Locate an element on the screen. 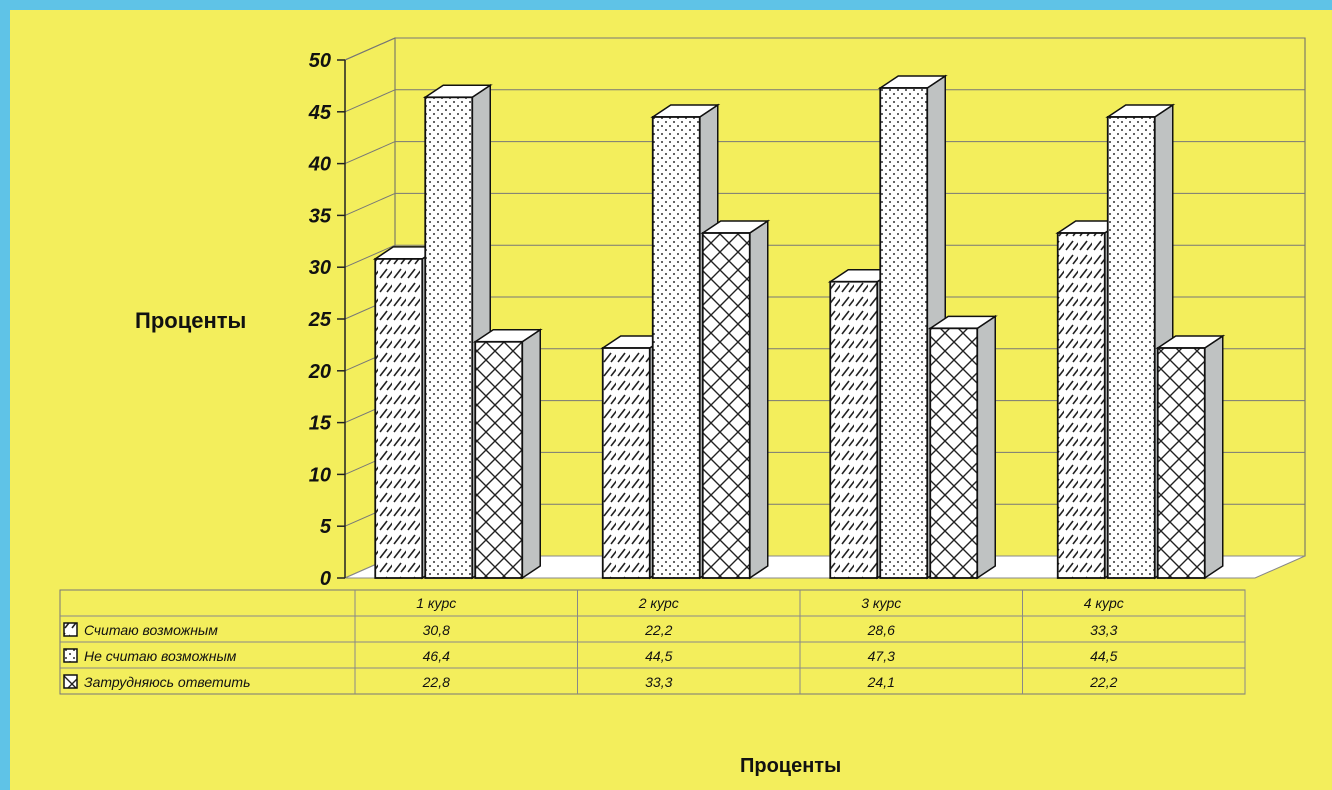 Image resolution: width=1332 pixels, height=790 pixels. data-label: 47,3 is located at coordinates (881, 656).